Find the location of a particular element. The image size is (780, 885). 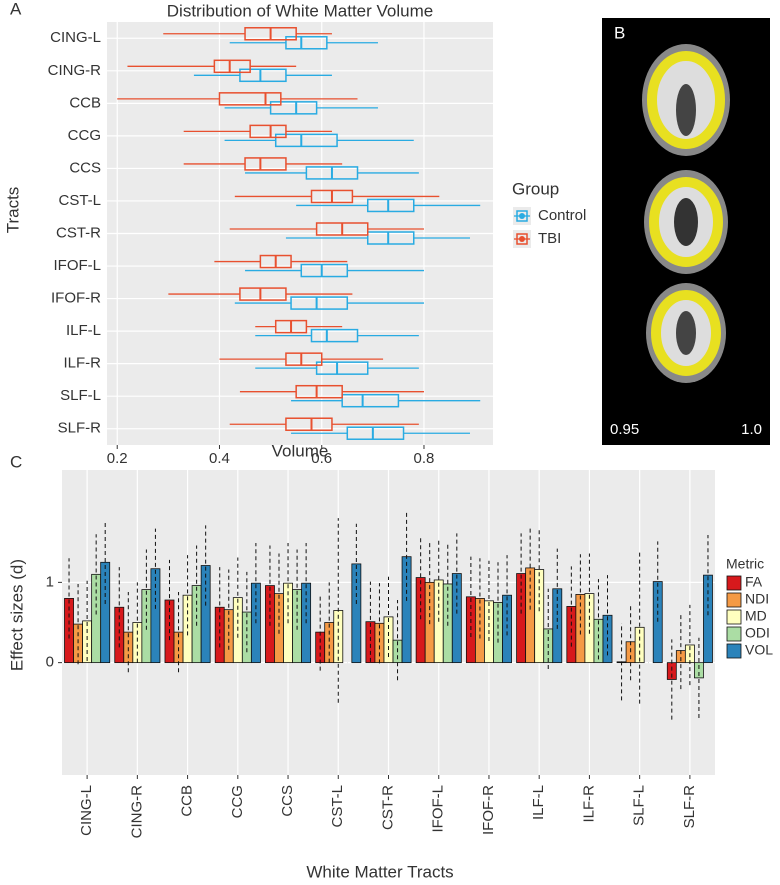

y-tick-label: CST-L is located at coordinates (79, 200).